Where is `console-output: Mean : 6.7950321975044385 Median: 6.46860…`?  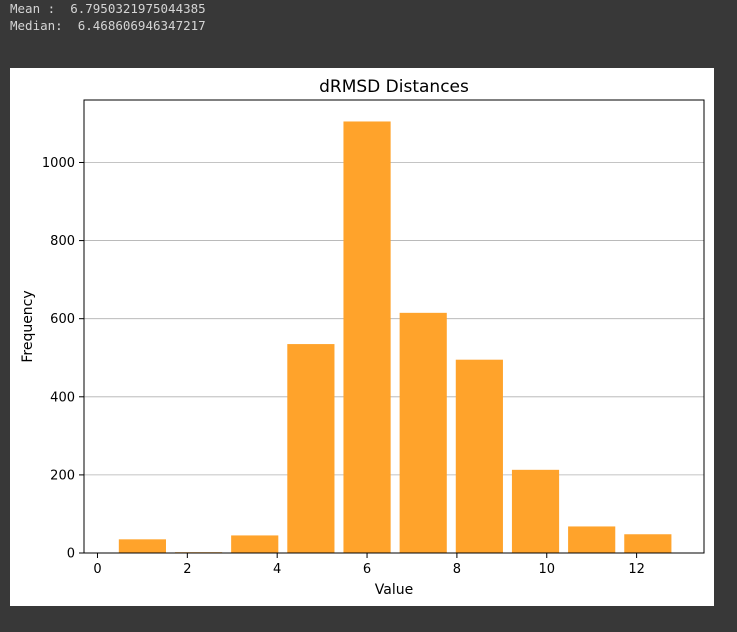 console-output: Mean : 6.7950321975044385 Median: 6.46860… is located at coordinates (108, 17).